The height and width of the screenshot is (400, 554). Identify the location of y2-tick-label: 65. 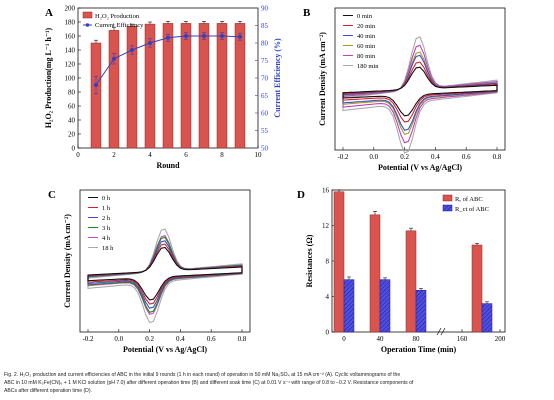
(265, 96).